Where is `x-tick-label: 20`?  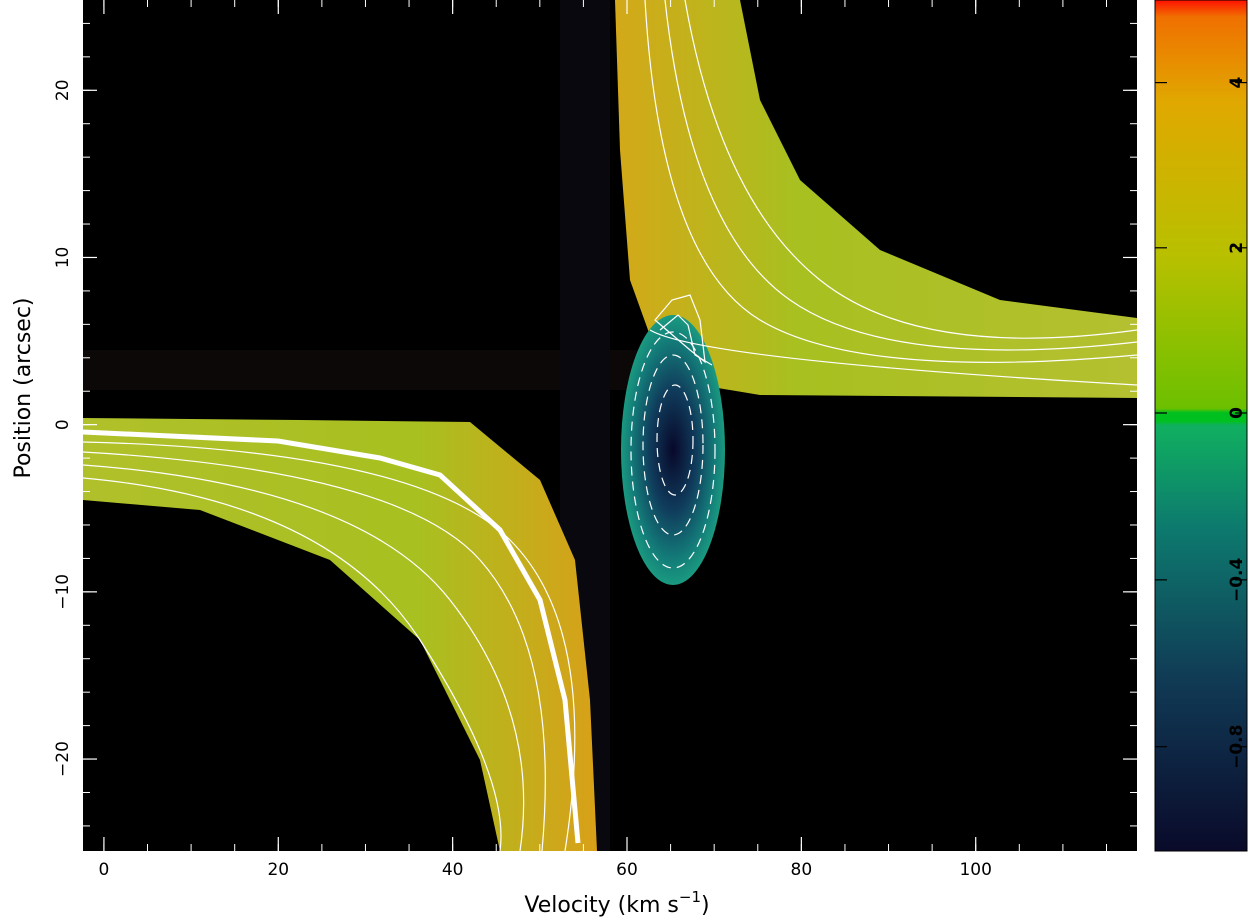
x-tick-label: 20 is located at coordinates (278, 870).